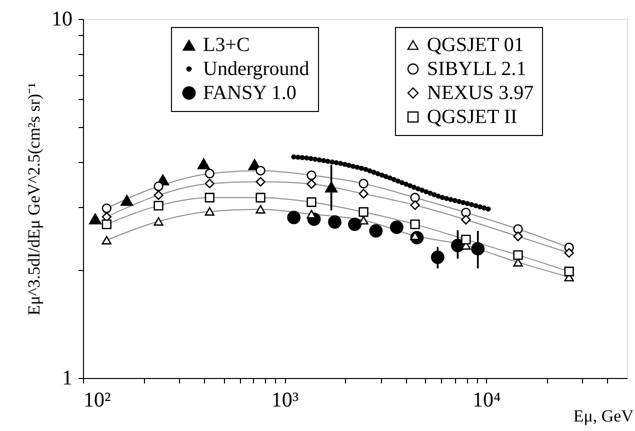  Describe the element at coordinates (475, 45) in the screenshot. I see `legend-label: QGSJET 01` at that location.